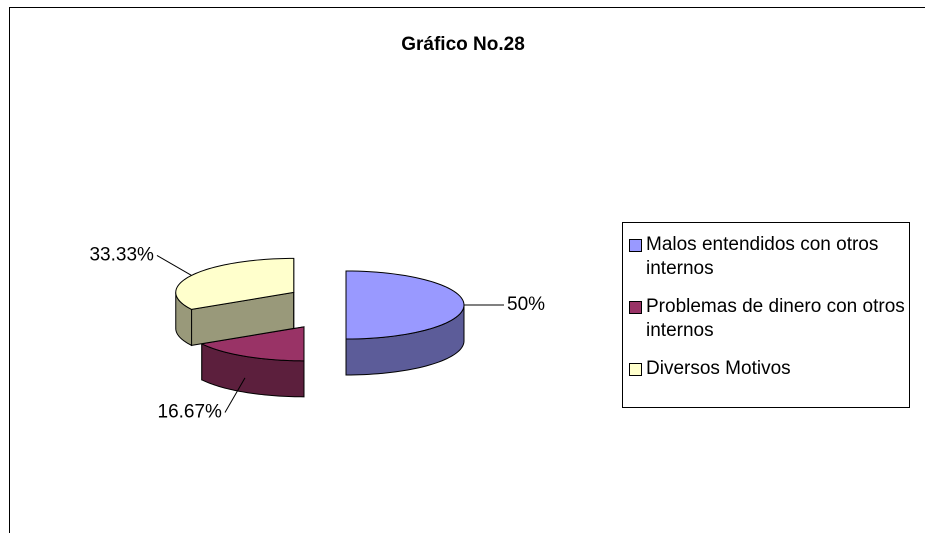 The image size is (925, 533). I want to click on legend-item: Problemas de dinero con otros internos, so click(774, 319).